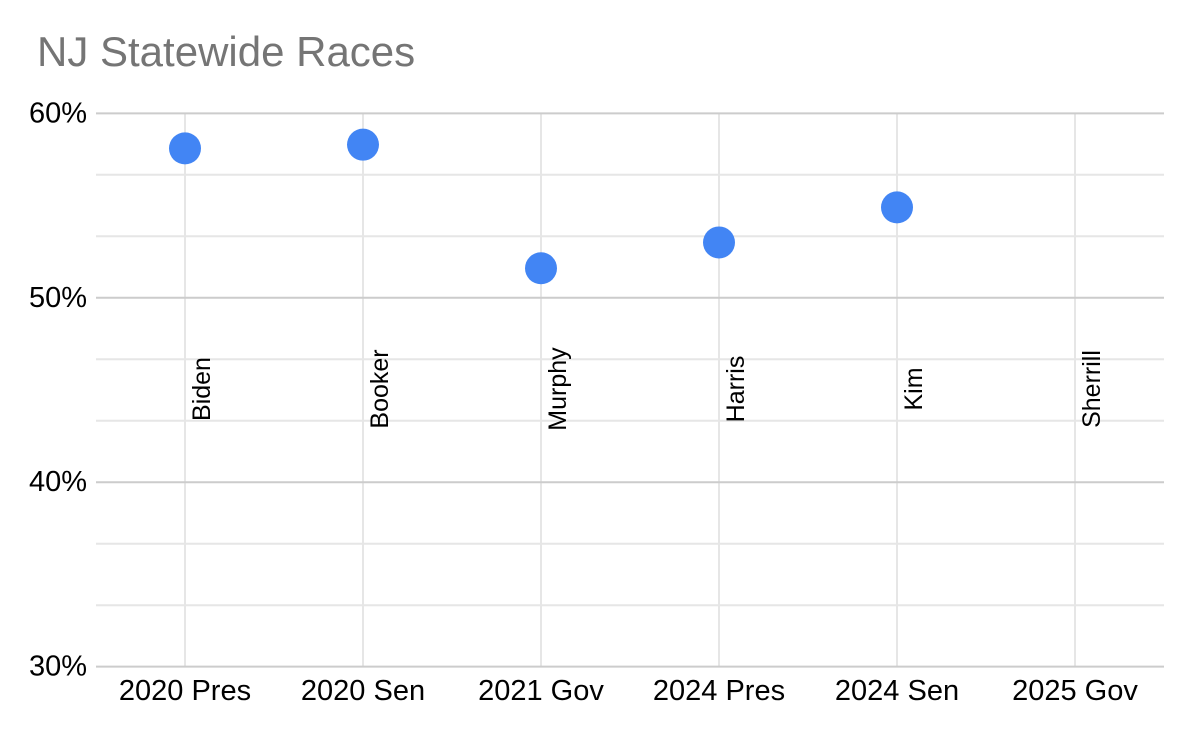 This screenshot has width=1200, height=742. I want to click on x-axis-label: 2020 Pres, so click(185, 691).